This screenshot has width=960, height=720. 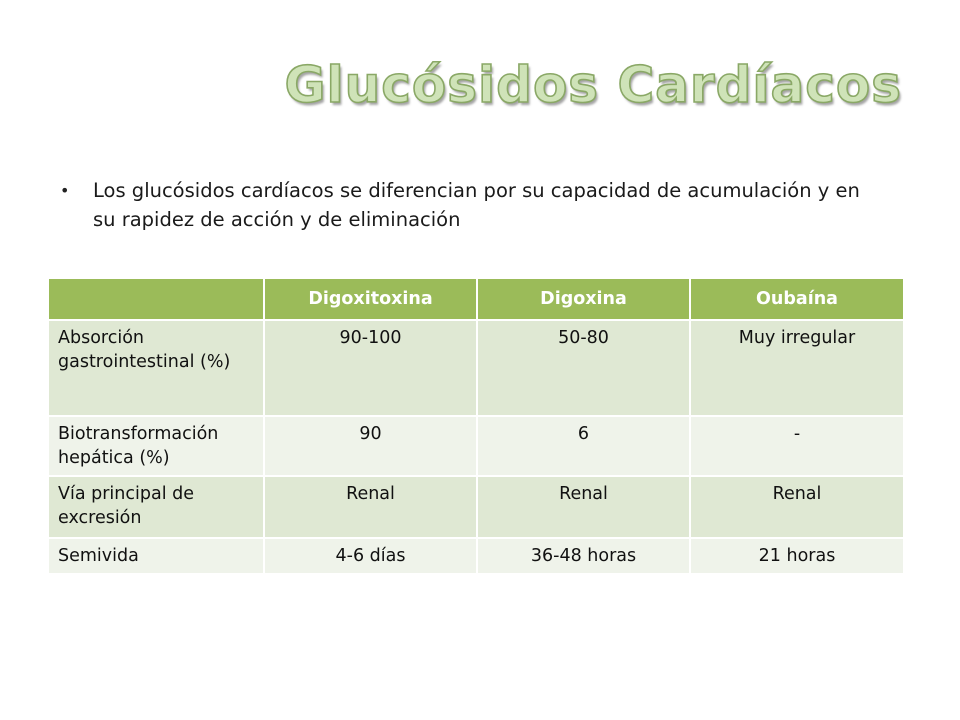 I want to click on table-row: Semivida 4-6 días 36-48 horas 21 horas, so click(x=476, y=556).